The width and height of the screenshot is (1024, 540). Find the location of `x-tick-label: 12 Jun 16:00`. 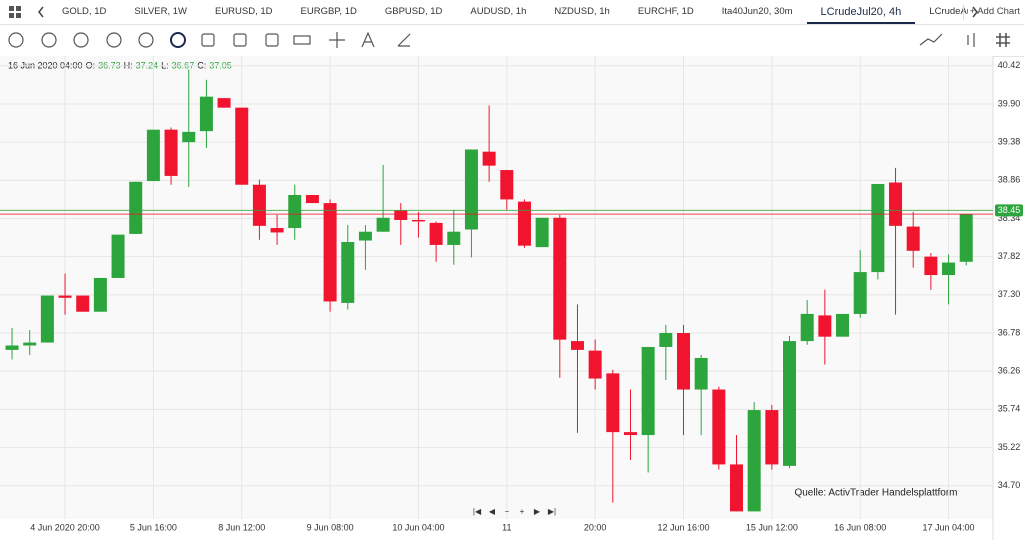

x-tick-label: 12 Jun 16:00 is located at coordinates (683, 527).